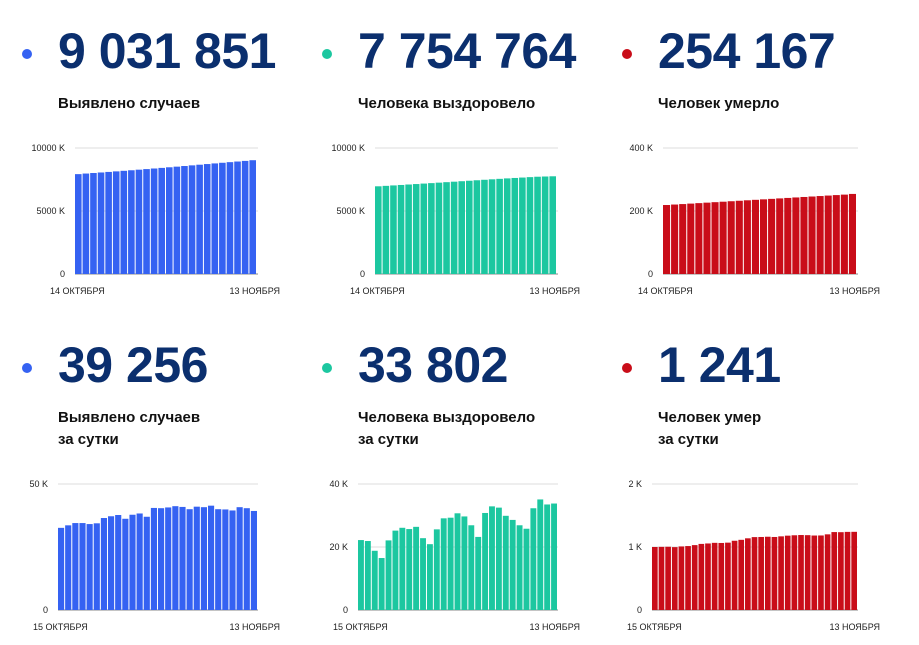 The width and height of the screenshot is (919, 645). I want to click on stat-label: Человек умерло, so click(718, 104).